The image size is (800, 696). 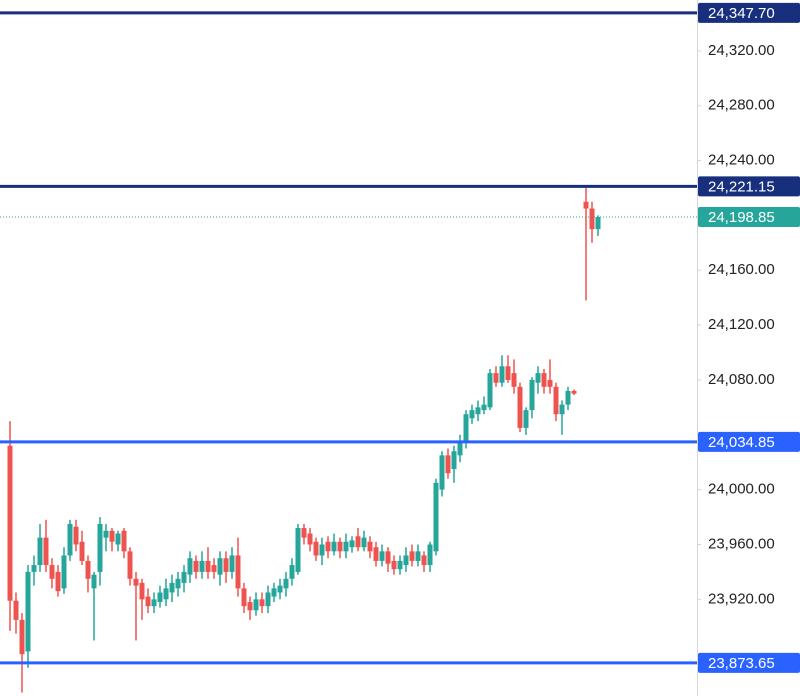 What do you see at coordinates (741, 50) in the screenshot?
I see `y-tick-label: 24,320.00` at bounding box center [741, 50].